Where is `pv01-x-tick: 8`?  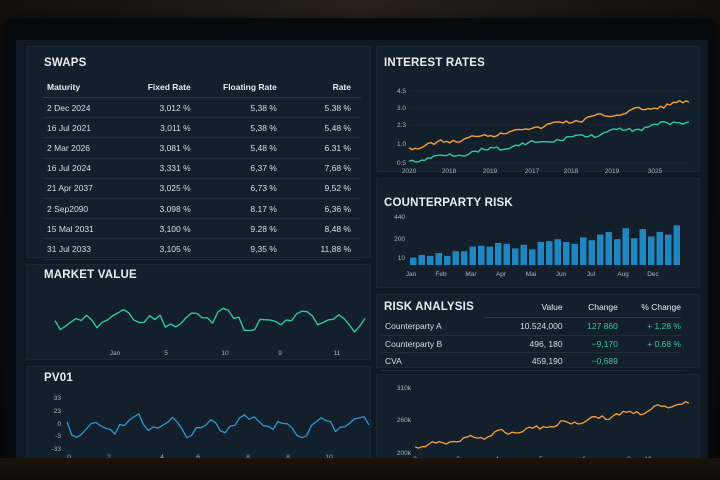
pv01-x-tick: 8 is located at coordinates (288, 457).